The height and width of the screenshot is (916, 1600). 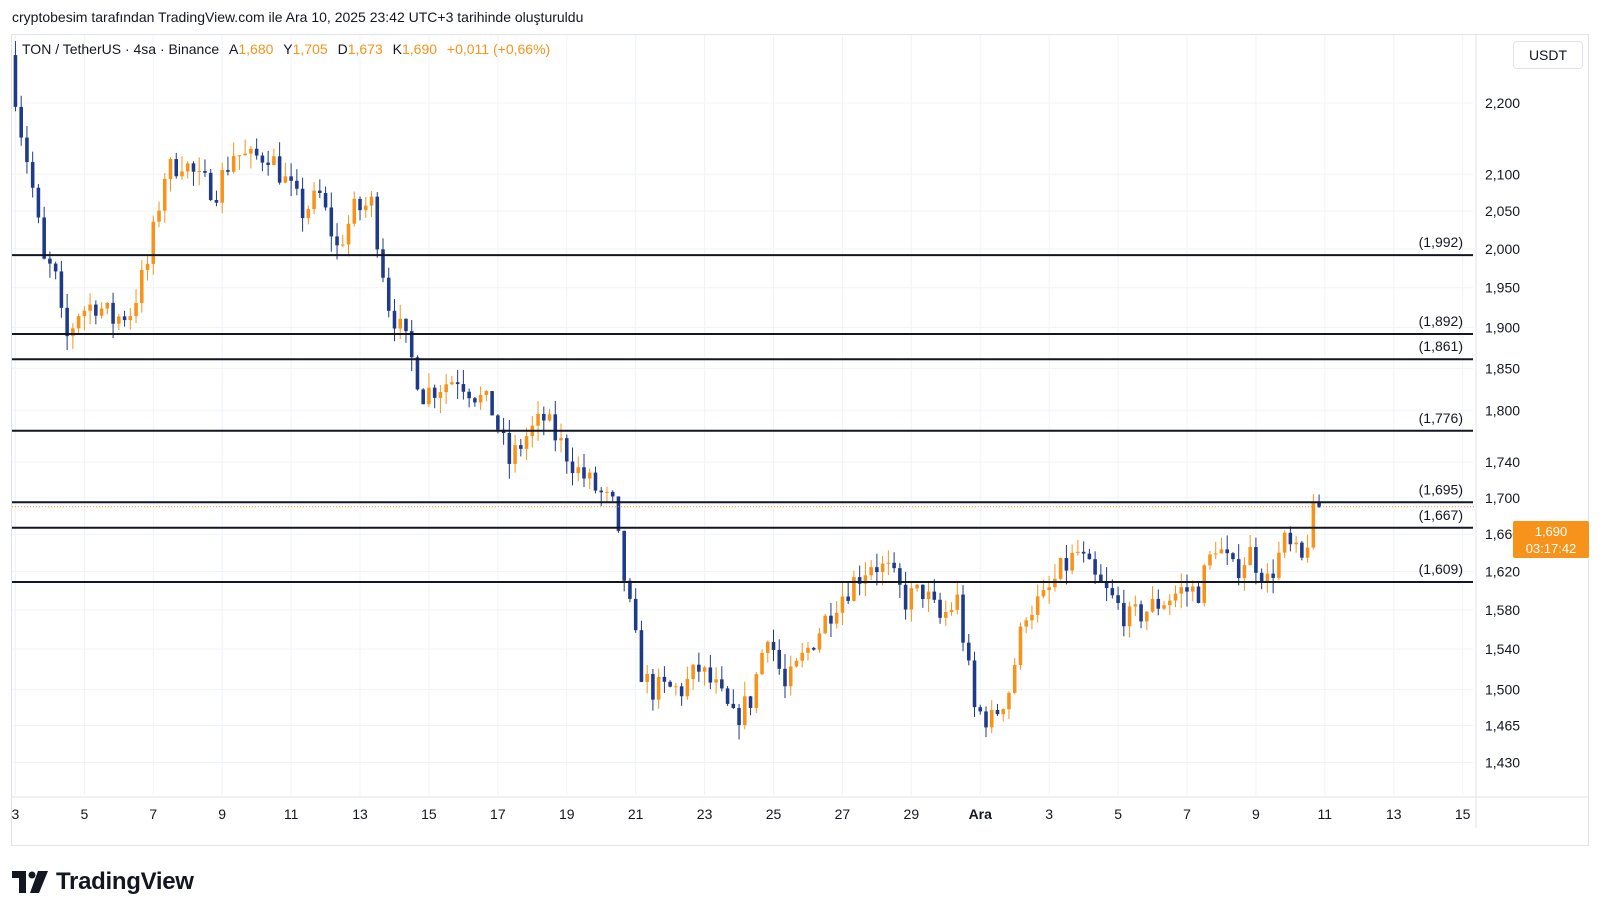 I want to click on y-tick-label: 1,500, so click(x=1502, y=689).